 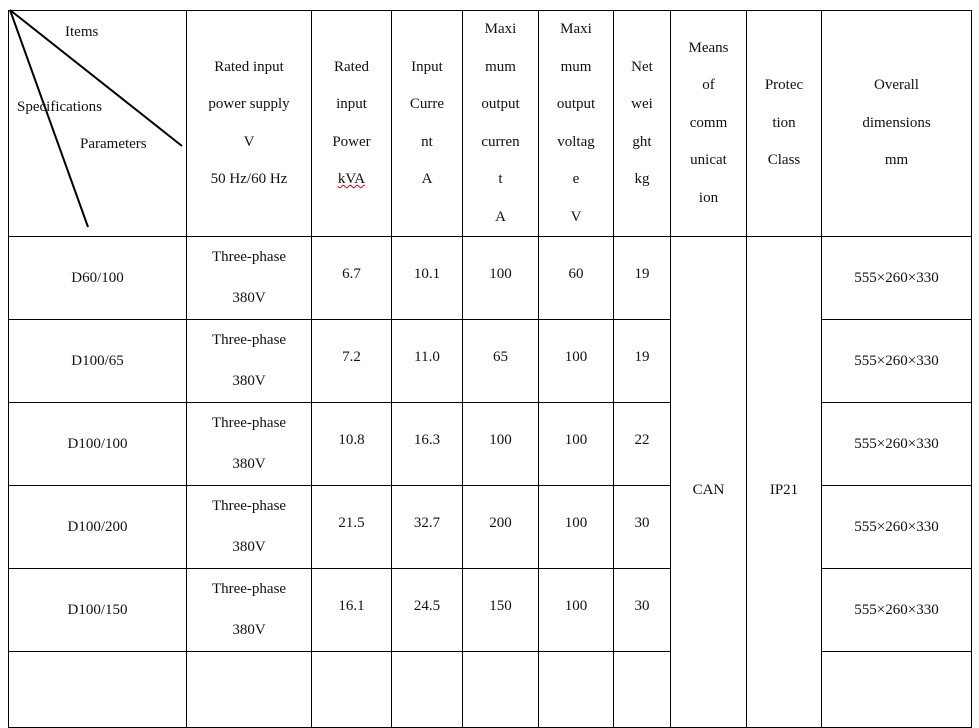 I want to click on protection: IP21, so click(x=784, y=489).